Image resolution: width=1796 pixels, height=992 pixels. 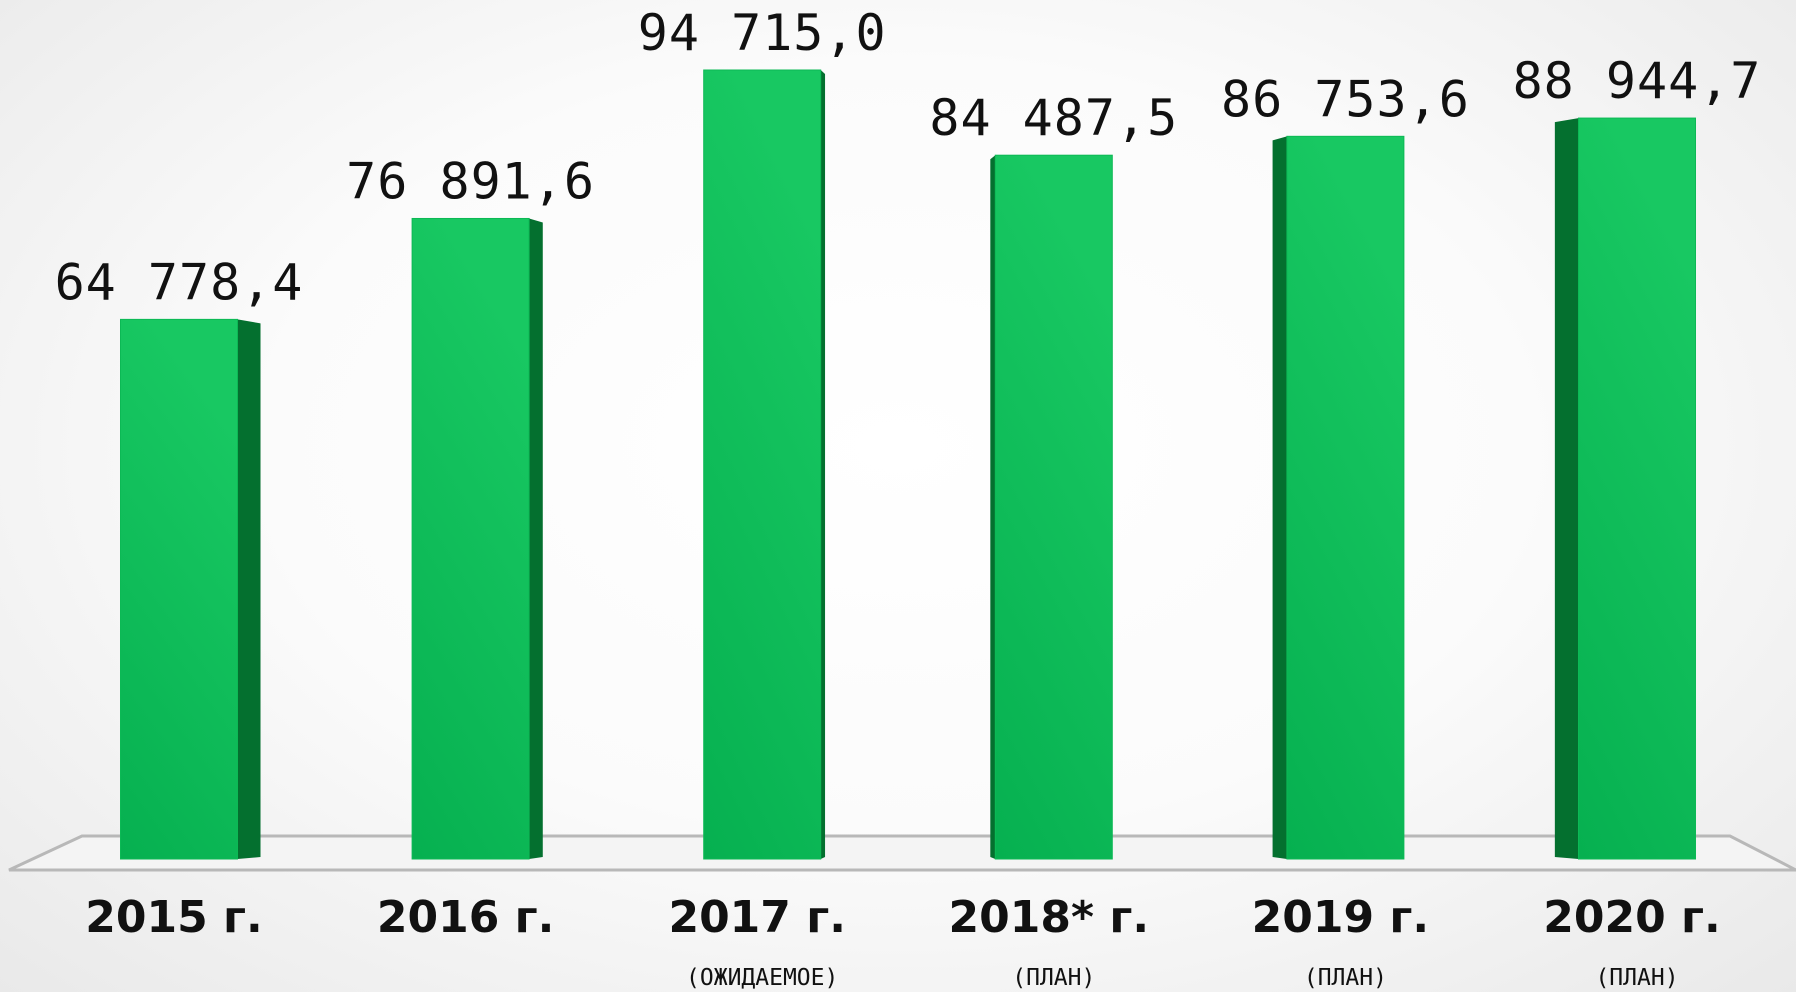 What do you see at coordinates (179, 282) in the screenshot?
I see `value-label: 64 778,4` at bounding box center [179, 282].